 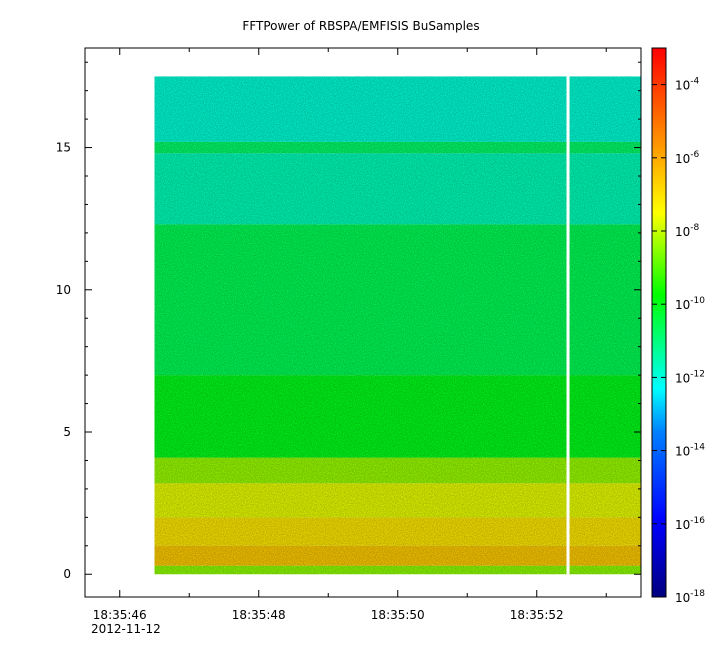 I want to click on x-tick-label: 18:35:50, so click(x=398, y=615).